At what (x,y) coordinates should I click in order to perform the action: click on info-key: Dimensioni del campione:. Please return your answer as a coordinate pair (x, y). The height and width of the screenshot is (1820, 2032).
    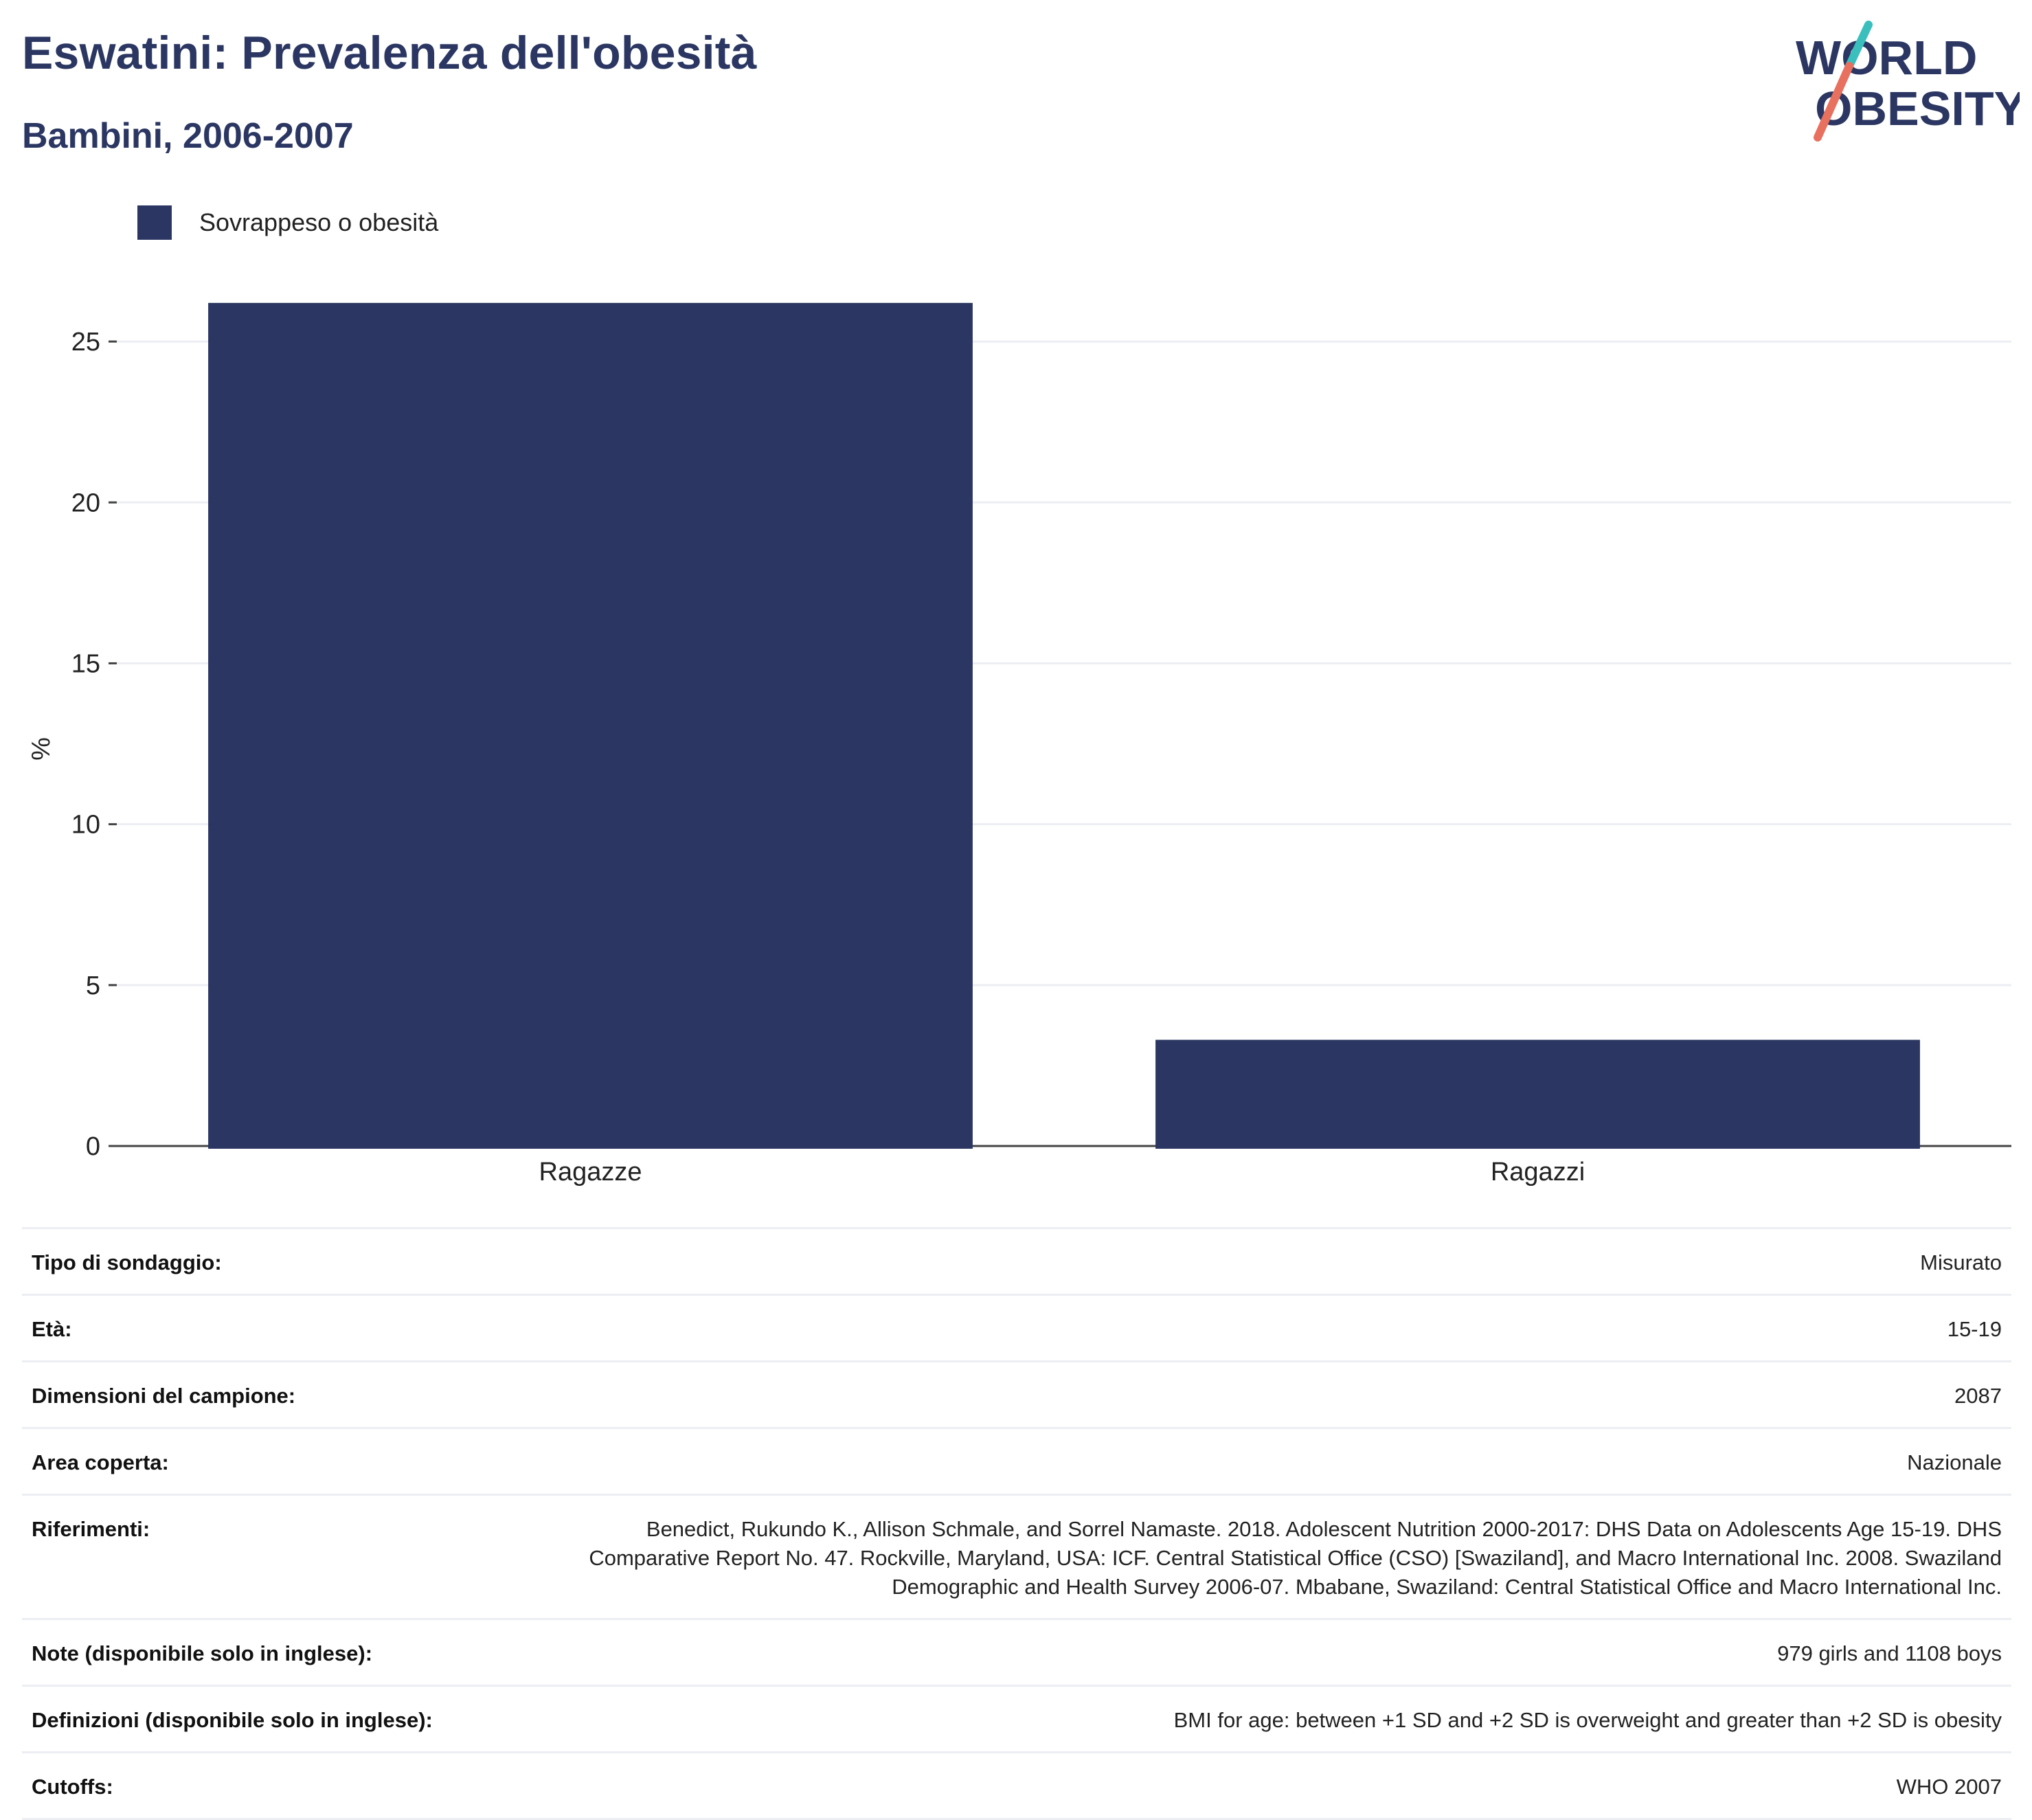
    Looking at the image, I should click on (164, 1396).